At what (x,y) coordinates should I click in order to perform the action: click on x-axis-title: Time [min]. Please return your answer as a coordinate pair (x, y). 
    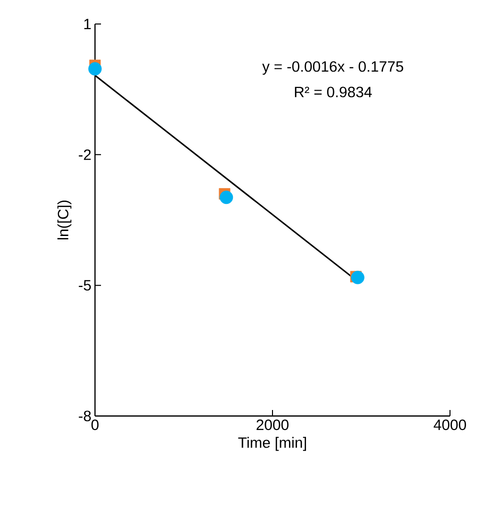
    Looking at the image, I should click on (272, 443).